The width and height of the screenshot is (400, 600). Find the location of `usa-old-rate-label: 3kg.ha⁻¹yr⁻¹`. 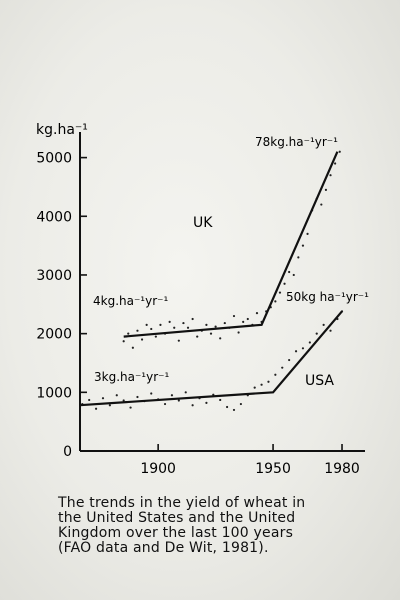

usa-old-rate-label: 3kg.ha⁻¹yr⁻¹ is located at coordinates (131, 377).